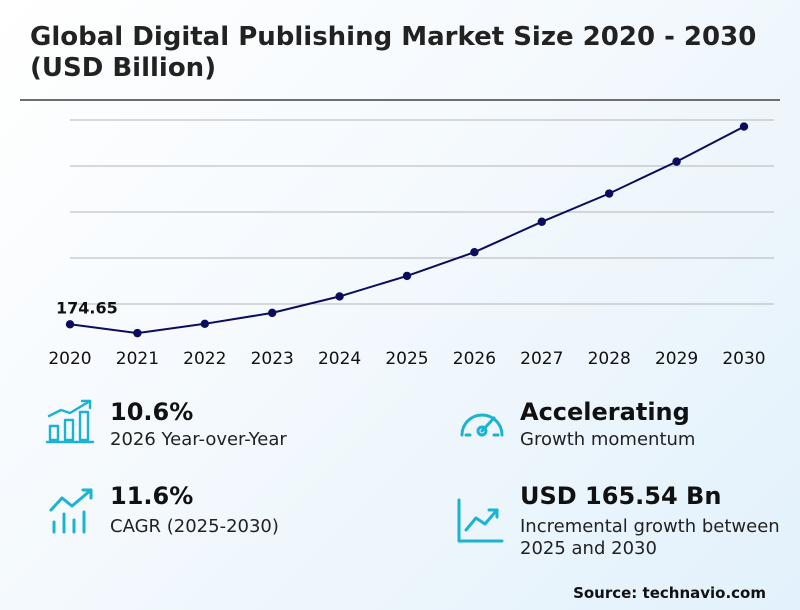 The height and width of the screenshot is (610, 800). What do you see at coordinates (137, 333) in the screenshot?
I see `data-point-2021` at bounding box center [137, 333].